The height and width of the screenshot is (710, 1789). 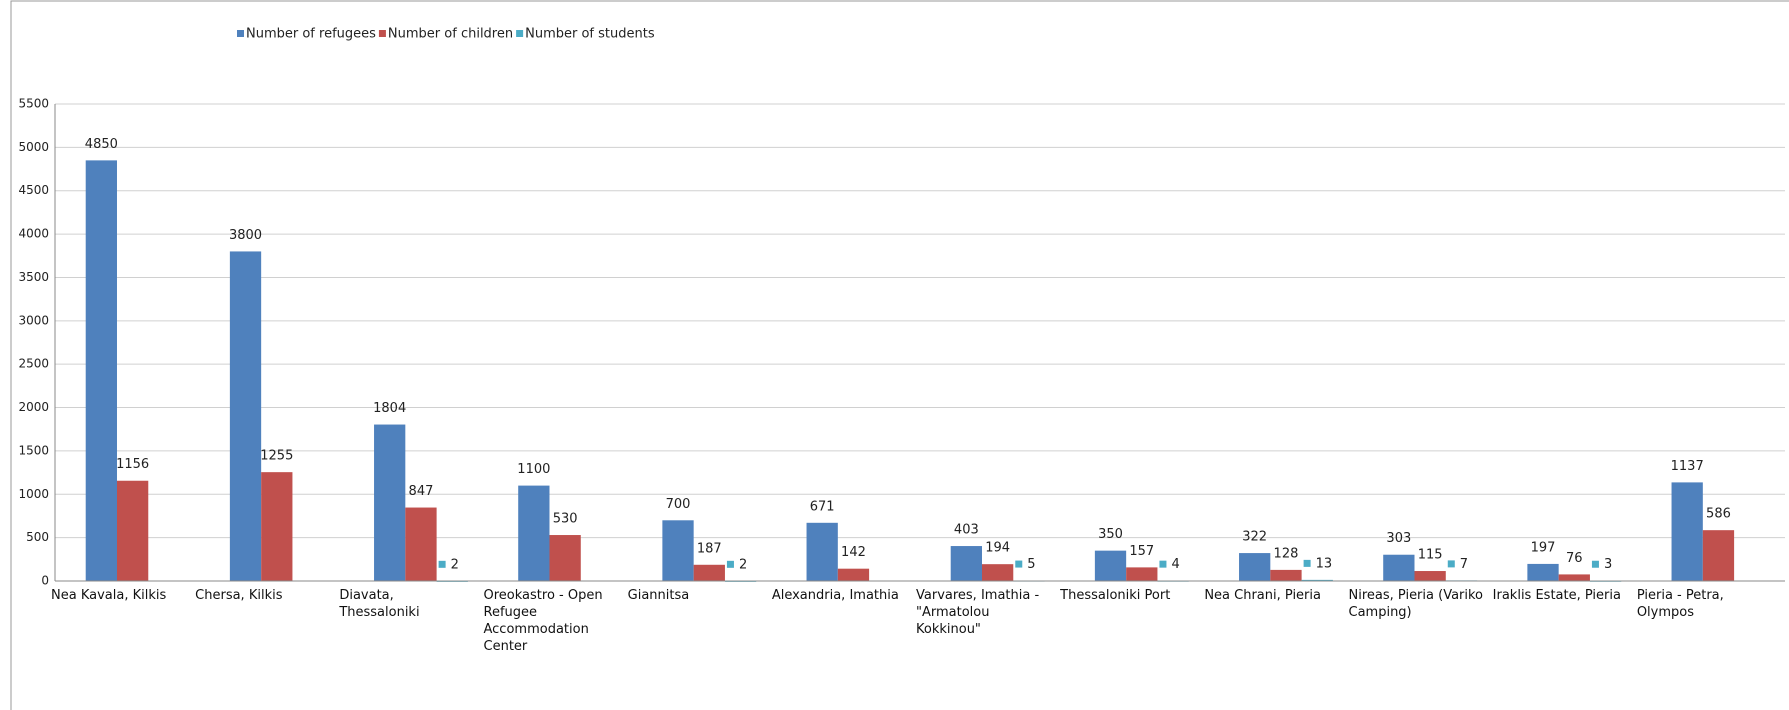 What do you see at coordinates (1718, 514) in the screenshot?
I see `value-label: 586` at bounding box center [1718, 514].